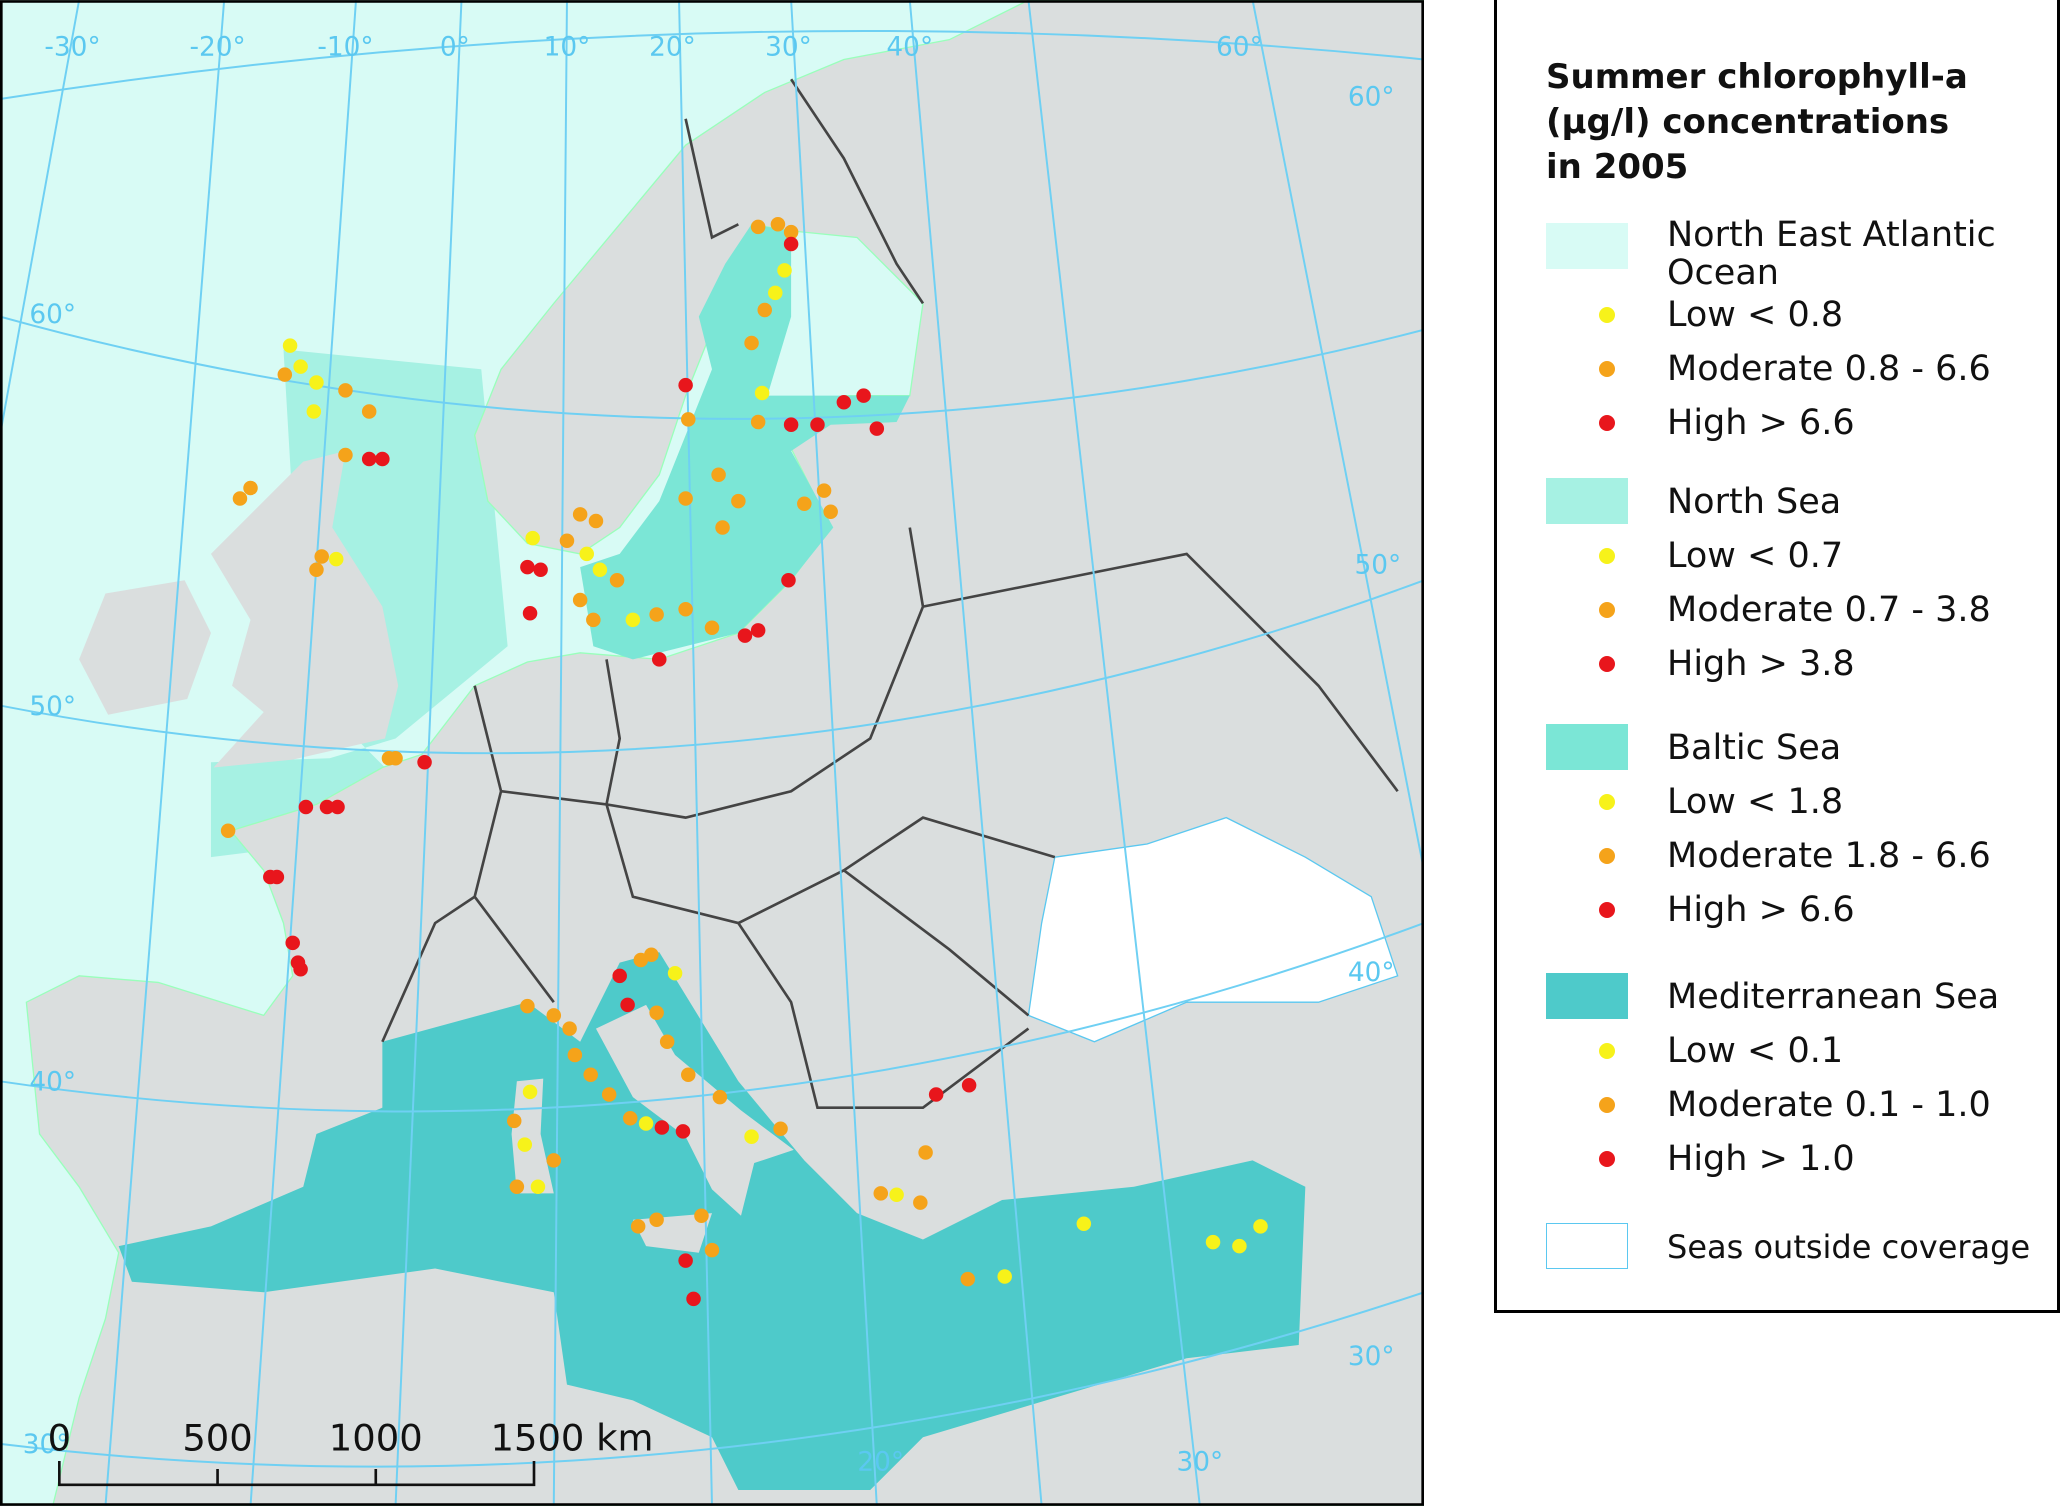 This screenshot has height=1506, width=2068. What do you see at coordinates (1829, 856) in the screenshot?
I see `legend-label: Moderate 1.8 - 6.6` at bounding box center [1829, 856].